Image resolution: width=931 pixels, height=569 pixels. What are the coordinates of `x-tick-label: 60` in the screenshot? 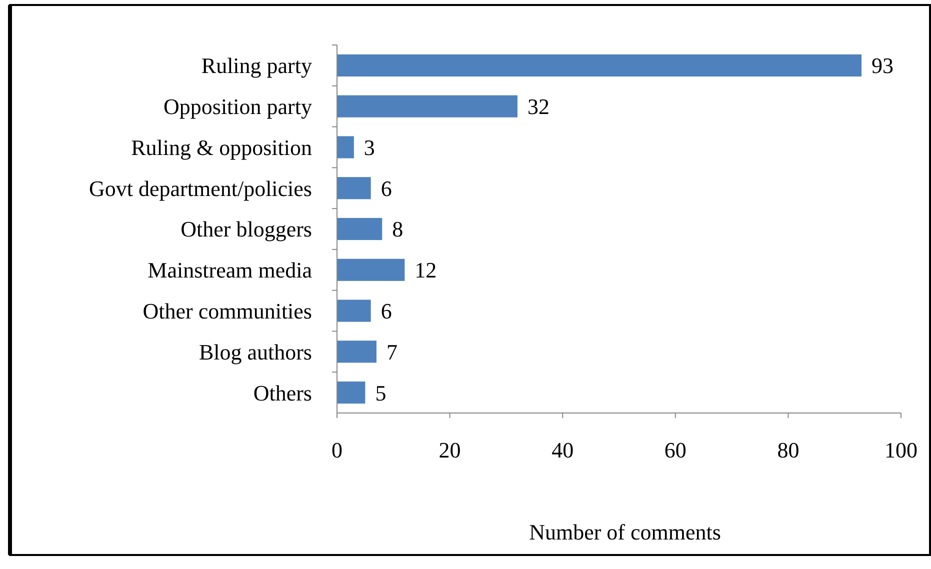 It's located at (675, 450).